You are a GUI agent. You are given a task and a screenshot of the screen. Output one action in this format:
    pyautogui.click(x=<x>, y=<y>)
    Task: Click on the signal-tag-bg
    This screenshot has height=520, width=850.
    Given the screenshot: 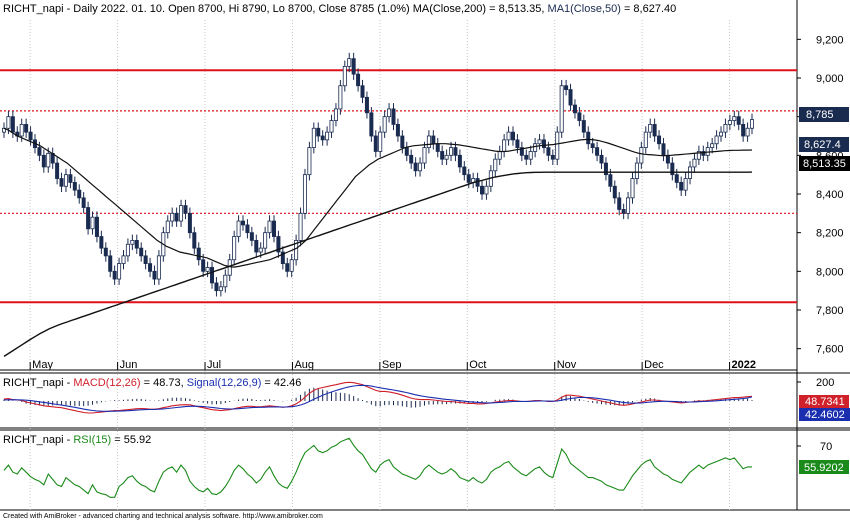 What is the action you would take?
    pyautogui.click(x=824, y=414)
    